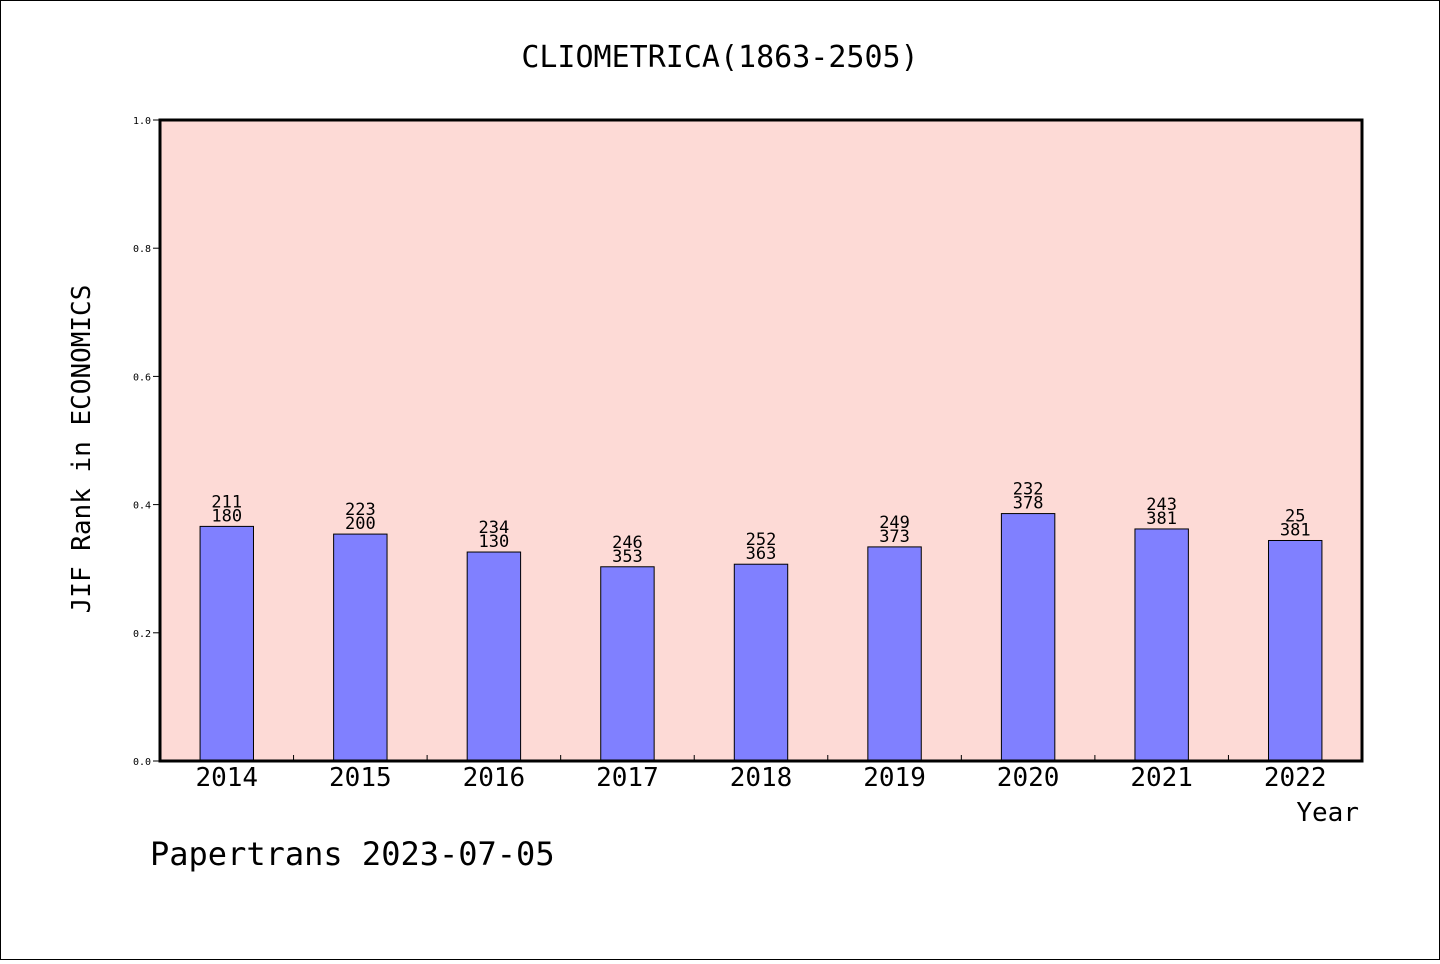 This screenshot has height=964, width=1440. I want to click on bar-total-label: 363, so click(761, 554).